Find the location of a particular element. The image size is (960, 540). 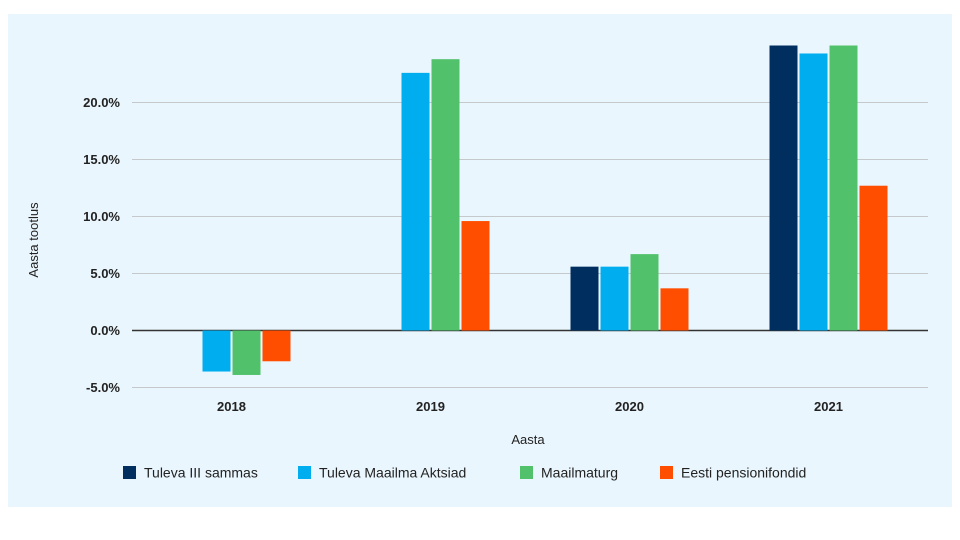

y-tick-label: 0.0% is located at coordinates (105, 330).